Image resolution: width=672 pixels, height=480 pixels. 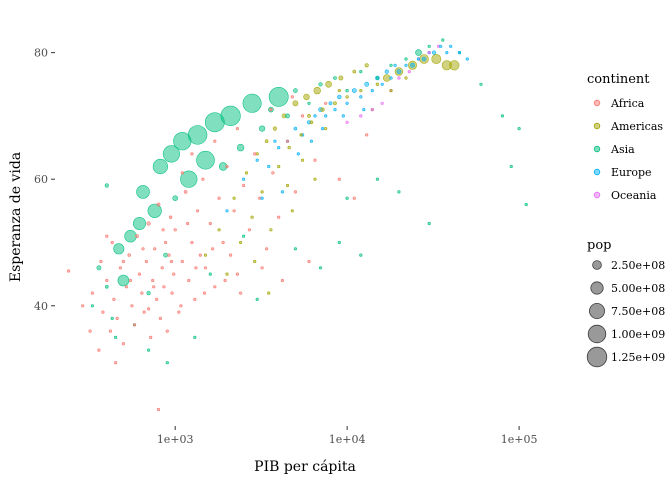 What do you see at coordinates (627, 103) in the screenshot?
I see `legend-label: Africa` at bounding box center [627, 103].